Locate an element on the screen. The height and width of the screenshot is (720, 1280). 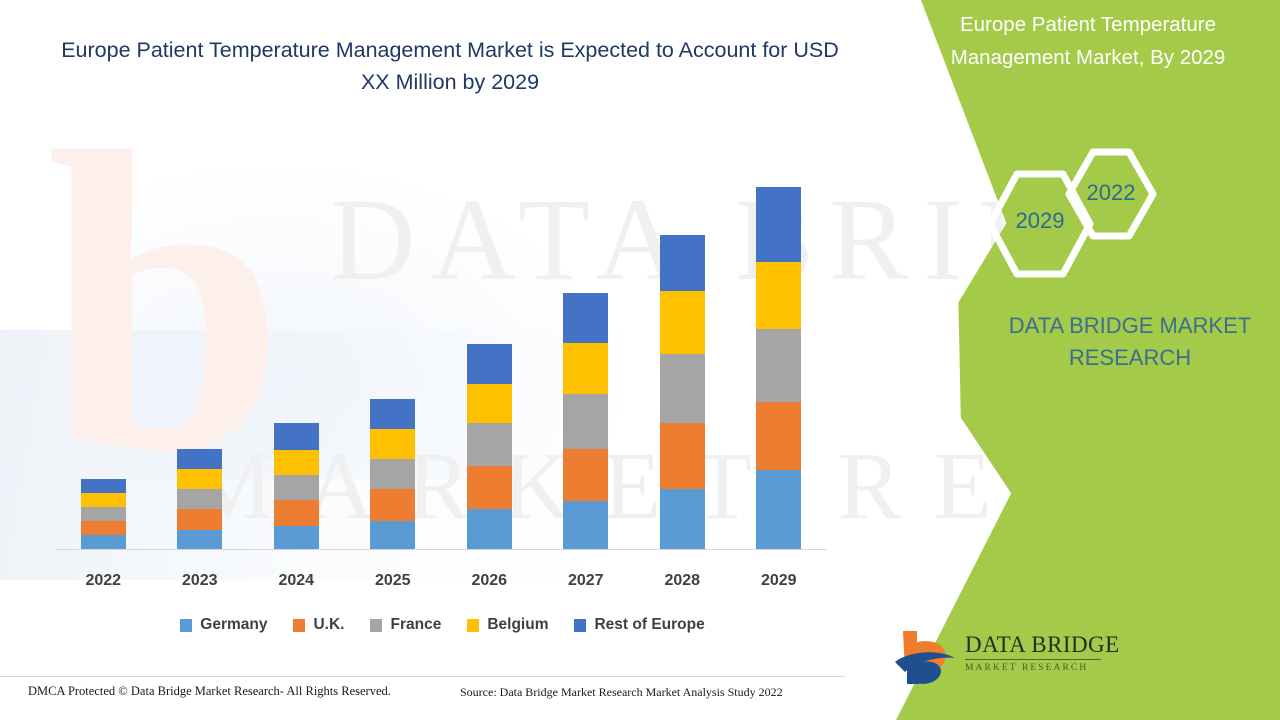
bar-column-2029 is located at coordinates (779, 359).